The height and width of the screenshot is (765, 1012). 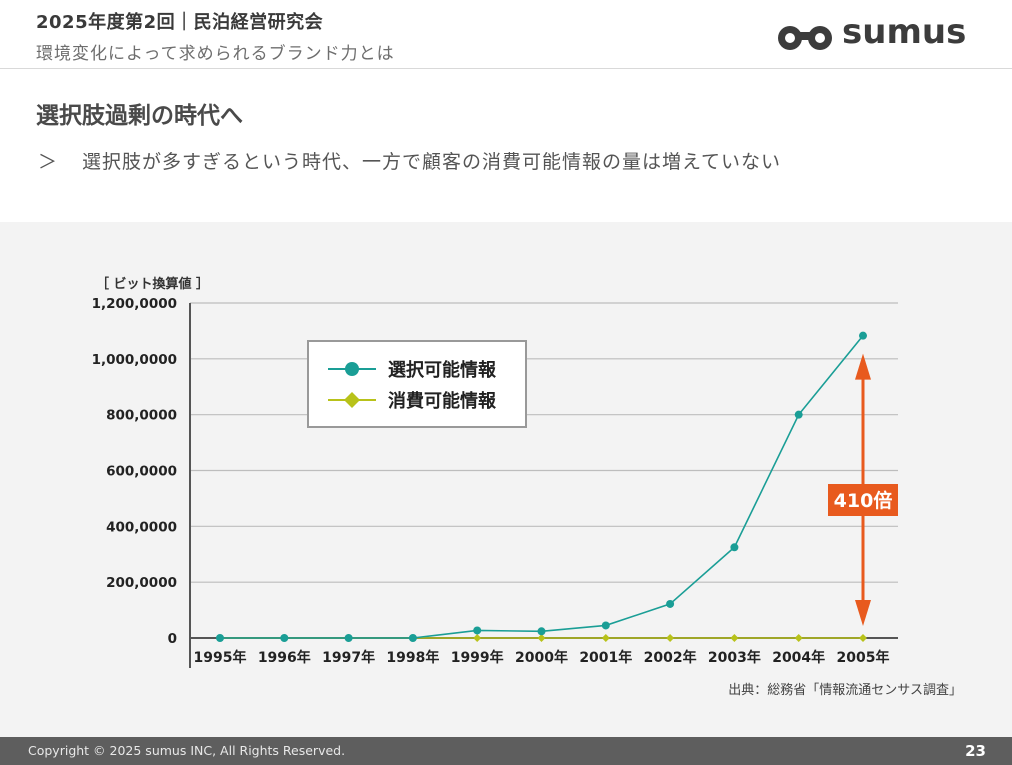 I want to click on annotation-label: 410倍, so click(x=863, y=500).